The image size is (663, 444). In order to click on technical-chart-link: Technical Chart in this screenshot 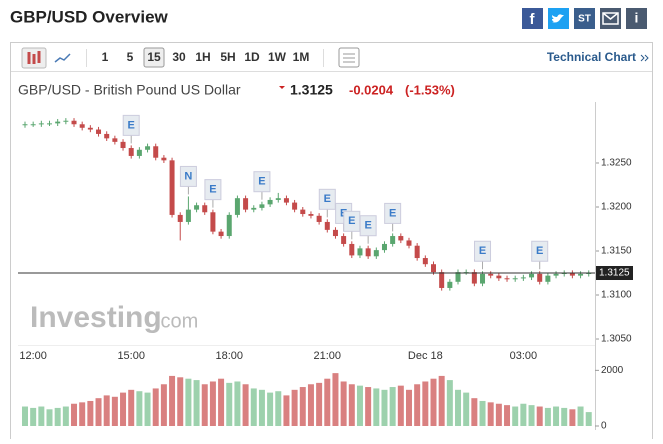, I will do `click(591, 57)`.